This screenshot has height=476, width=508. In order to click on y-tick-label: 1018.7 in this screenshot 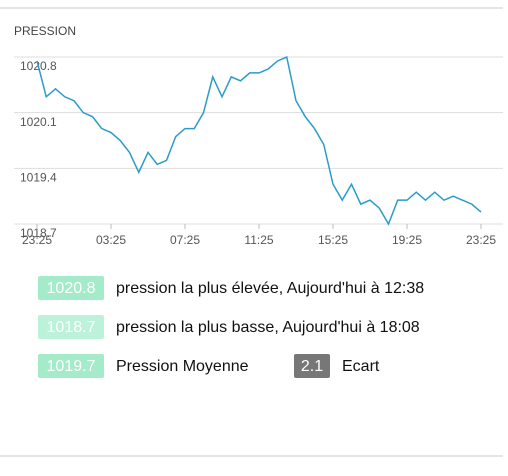, I will do `click(38, 233)`.